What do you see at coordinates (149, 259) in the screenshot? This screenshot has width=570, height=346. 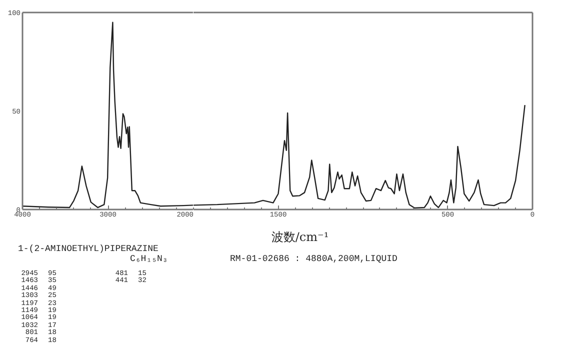 I see `text: C₆H₁₅N₃` at bounding box center [149, 259].